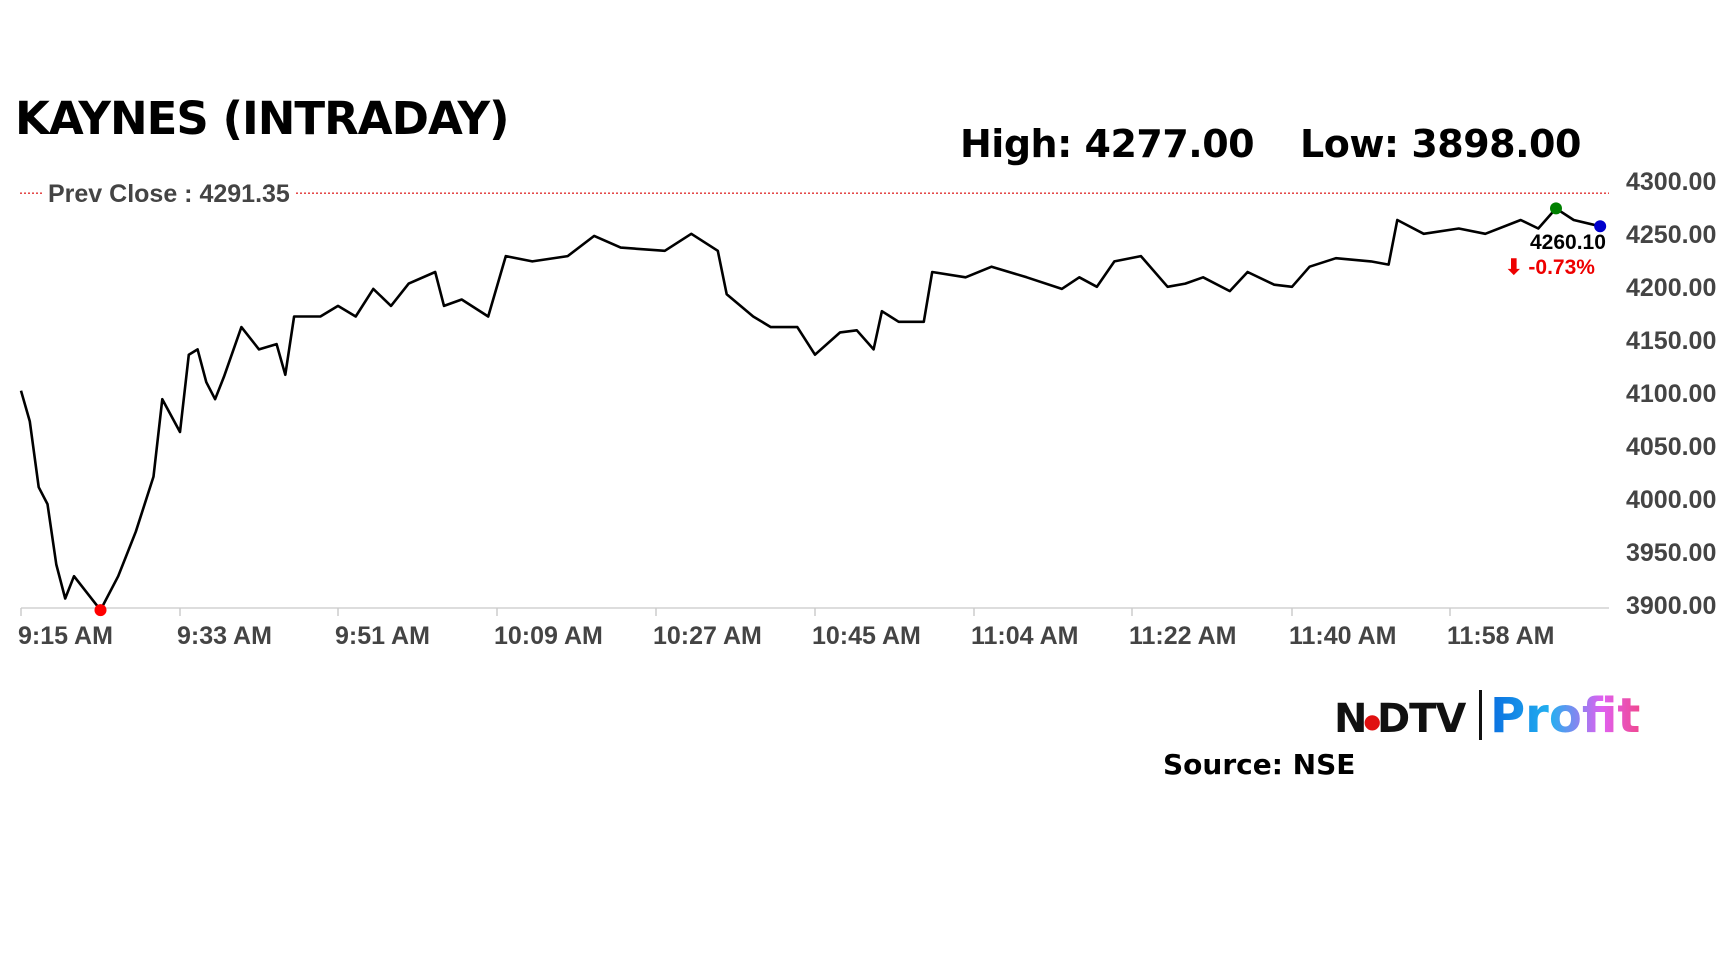 This screenshot has height=972, width=1728. I want to click on source-label: Source: NSE, so click(1259, 764).